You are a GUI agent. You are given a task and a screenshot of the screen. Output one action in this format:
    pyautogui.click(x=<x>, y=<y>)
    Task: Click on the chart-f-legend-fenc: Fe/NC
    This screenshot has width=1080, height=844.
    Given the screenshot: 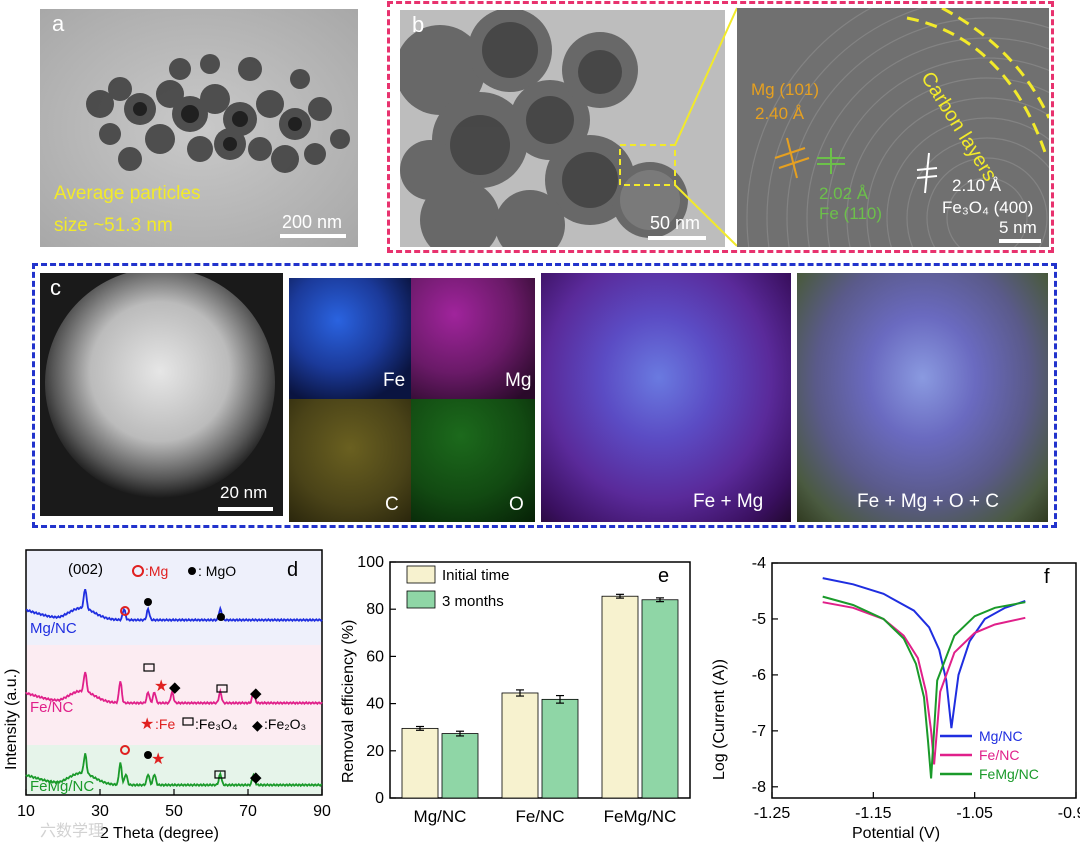 What is the action you would take?
    pyautogui.click(x=999, y=755)
    